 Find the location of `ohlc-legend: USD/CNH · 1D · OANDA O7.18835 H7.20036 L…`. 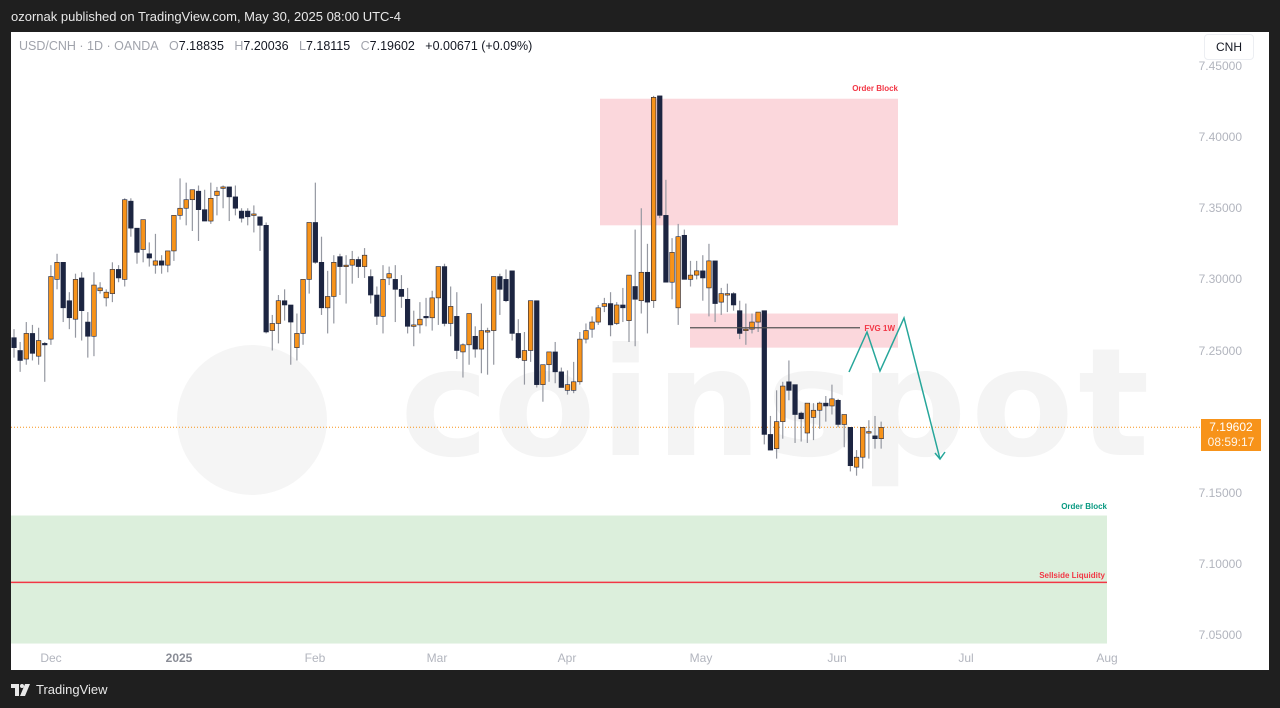

ohlc-legend: USD/CNH · 1D · OANDA O7.18835 H7.20036 L… is located at coordinates (275, 46).